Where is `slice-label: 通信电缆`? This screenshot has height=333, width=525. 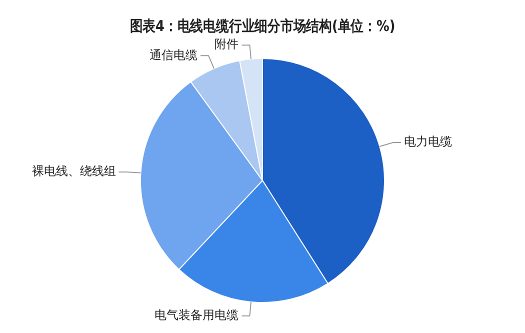
slice-label: 通信电缆 is located at coordinates (173, 55).